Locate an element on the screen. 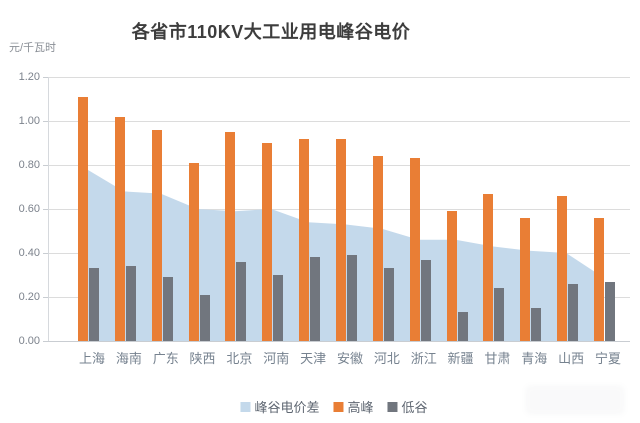 Image resolution: width=640 pixels, height=423 pixels. y-axis-label: 0.00 is located at coordinates (29, 341).